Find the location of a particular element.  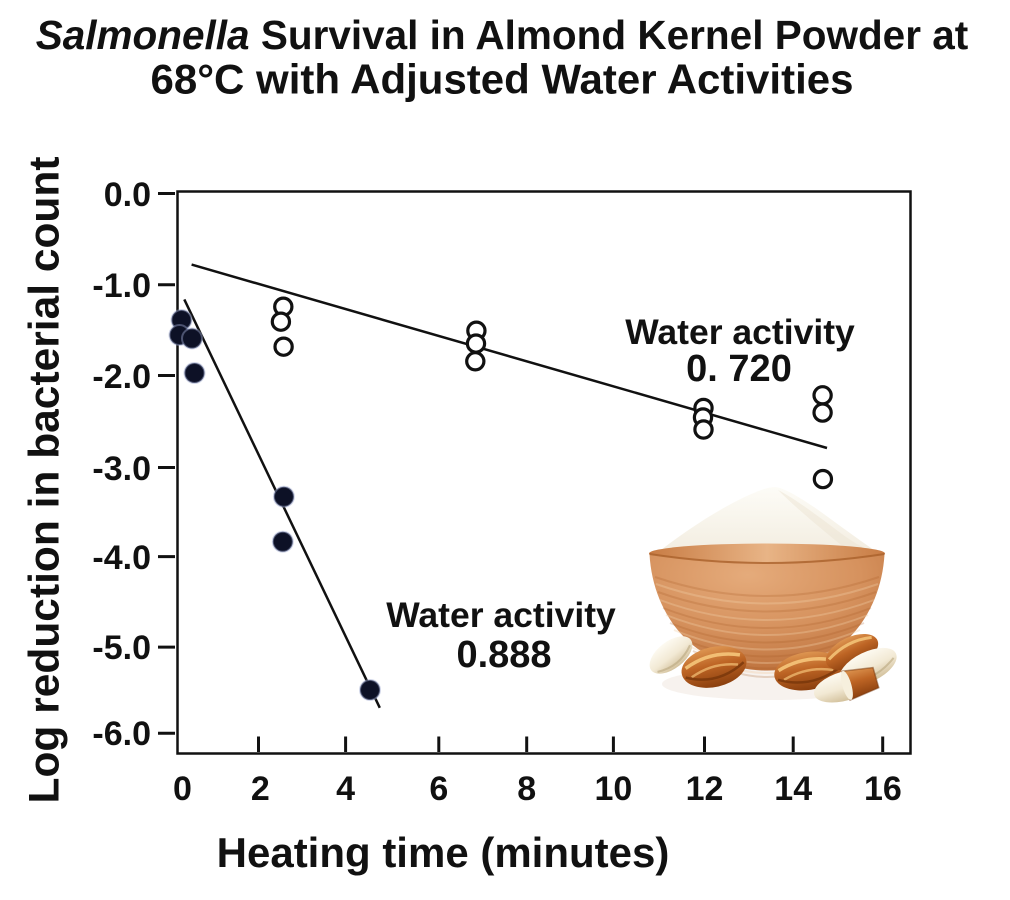

svg-text:68°C with Adjusted Water Activ: 68°C with Adjusted Water Activities is located at coordinates (502, 79).